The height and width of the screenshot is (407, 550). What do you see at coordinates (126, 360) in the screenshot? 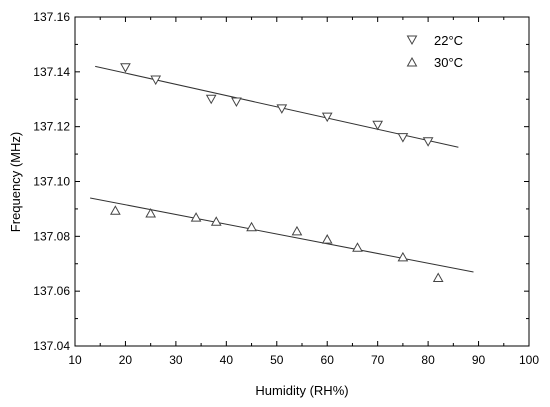
I see `x-tick-label: 20` at bounding box center [126, 360].